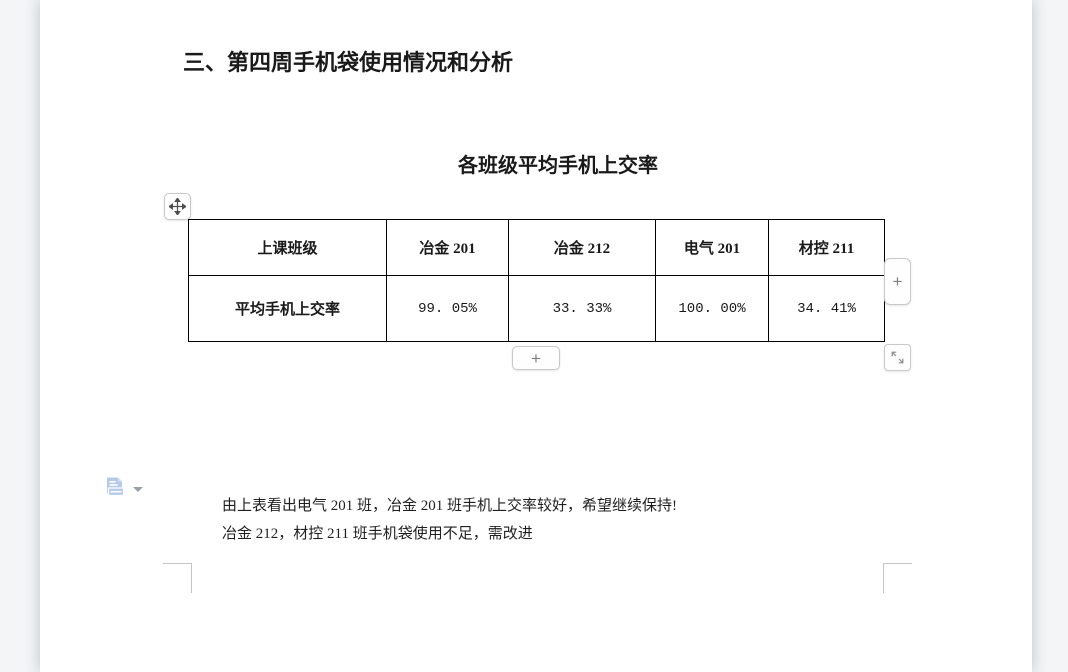  I want to click on analysis-line-1: 由上表看出电气 201 班，冶金 201 班手机上交率较好，希望继续保持!, so click(449, 506).